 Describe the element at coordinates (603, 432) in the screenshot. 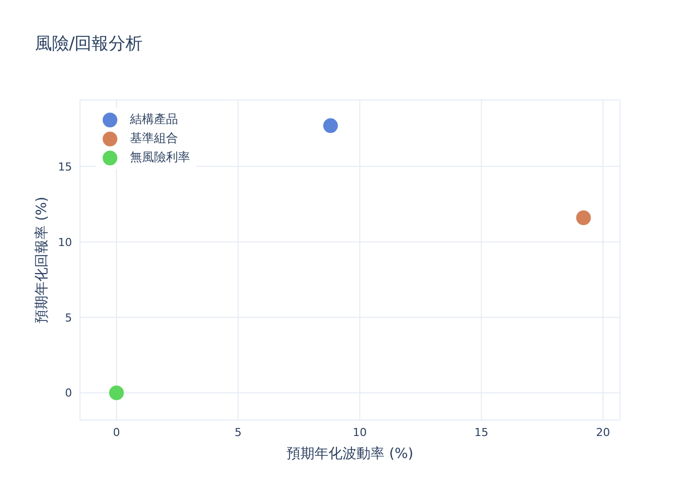

I see `x-tick-label: 20` at that location.